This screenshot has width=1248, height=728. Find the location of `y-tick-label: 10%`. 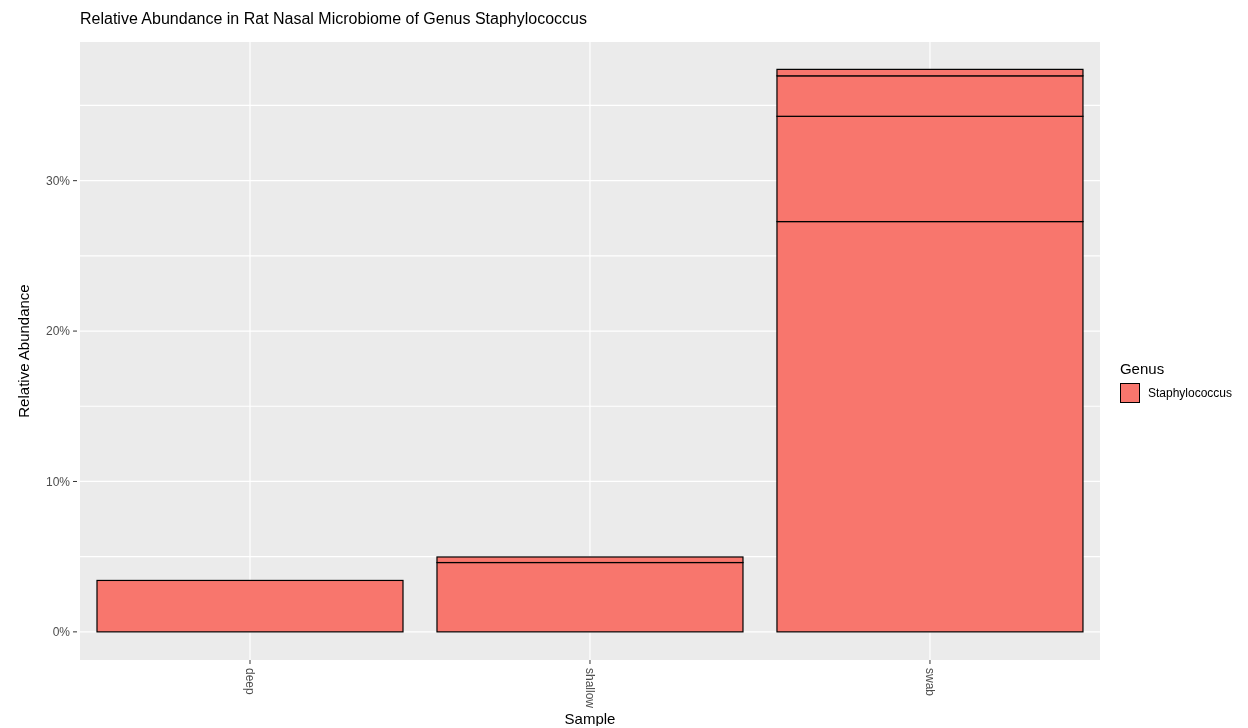

y-tick-label: 10% is located at coordinates (58, 481).